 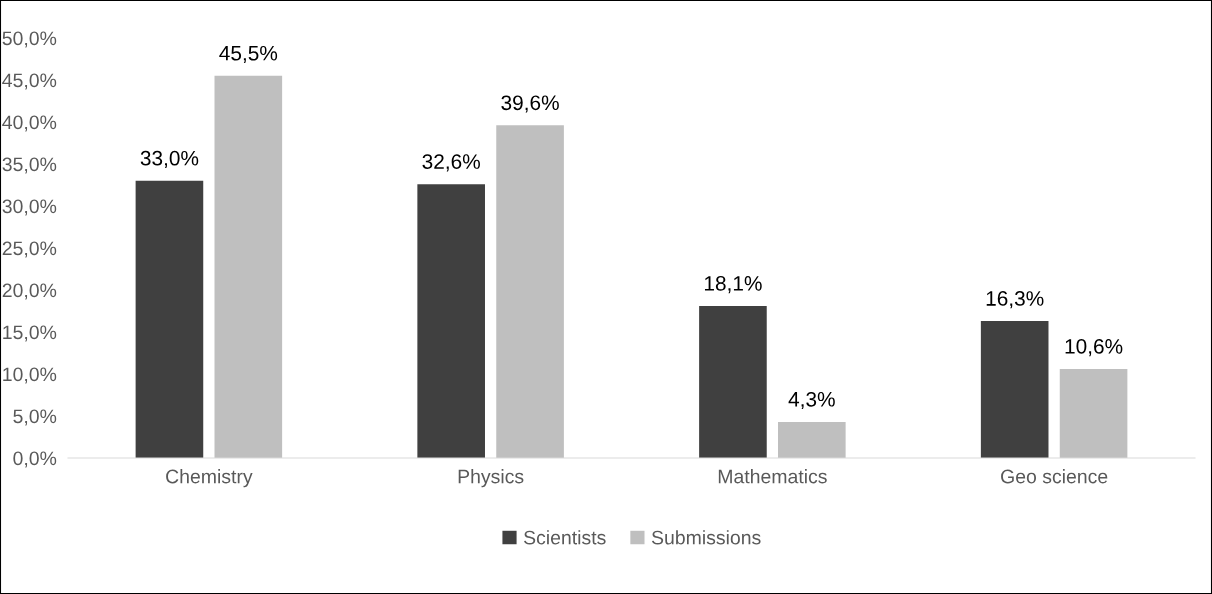 What do you see at coordinates (29, 123) in the screenshot?
I see `y-tick-label: 40,0%` at bounding box center [29, 123].